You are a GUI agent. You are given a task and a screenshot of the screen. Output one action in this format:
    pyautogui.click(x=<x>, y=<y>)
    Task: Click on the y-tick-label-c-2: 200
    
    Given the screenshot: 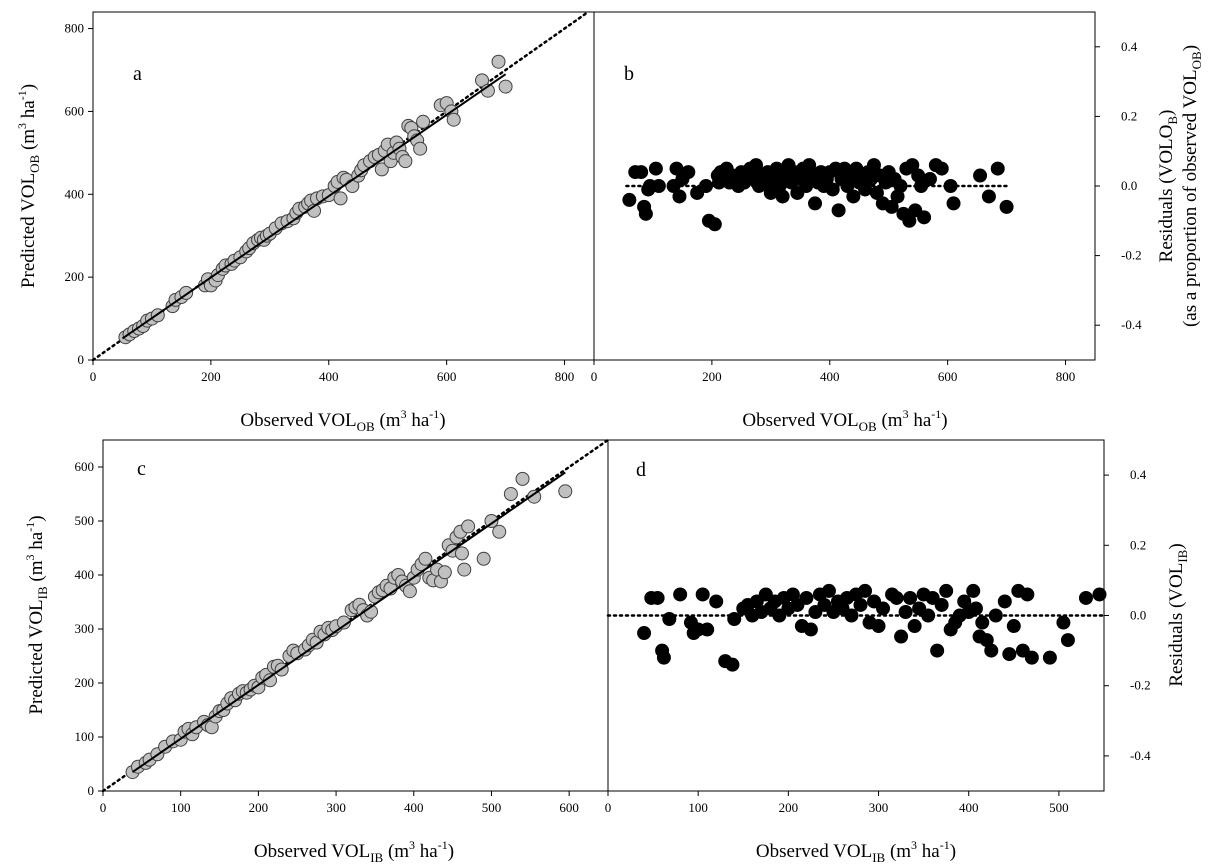 What is the action you would take?
    pyautogui.click(x=85, y=682)
    